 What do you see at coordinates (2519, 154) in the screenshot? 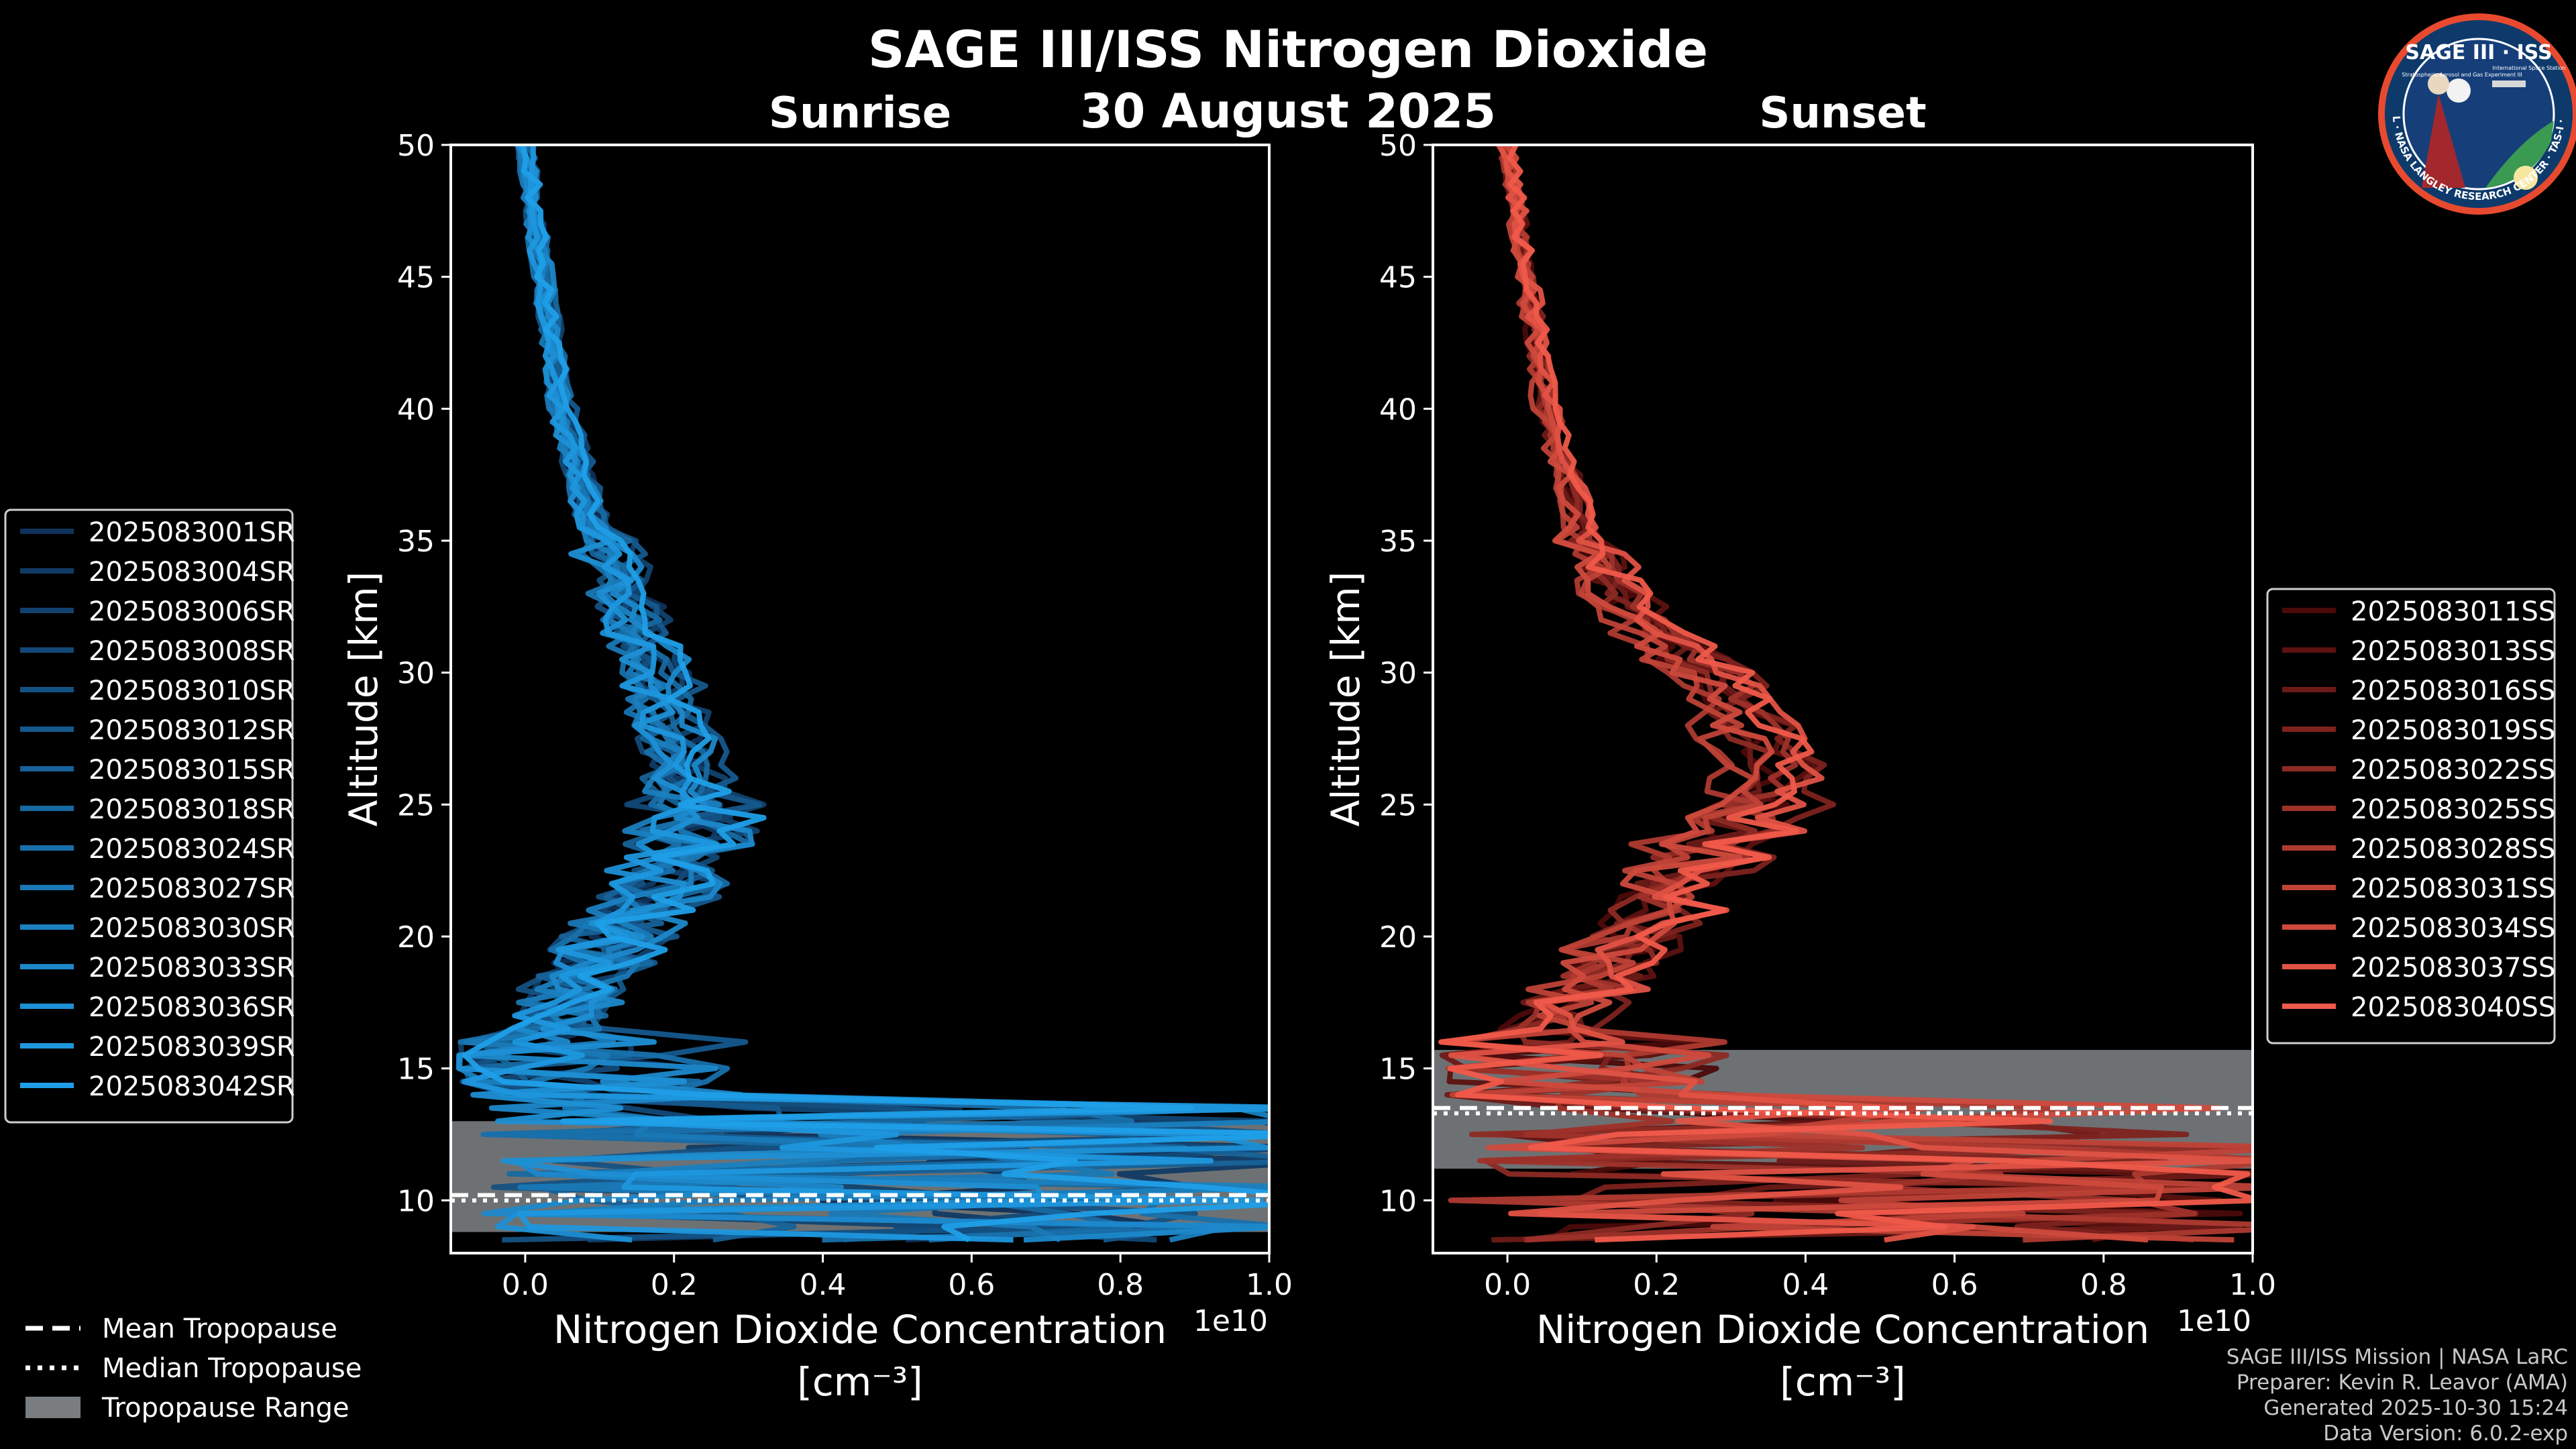
I see `logo-earth` at bounding box center [2519, 154].